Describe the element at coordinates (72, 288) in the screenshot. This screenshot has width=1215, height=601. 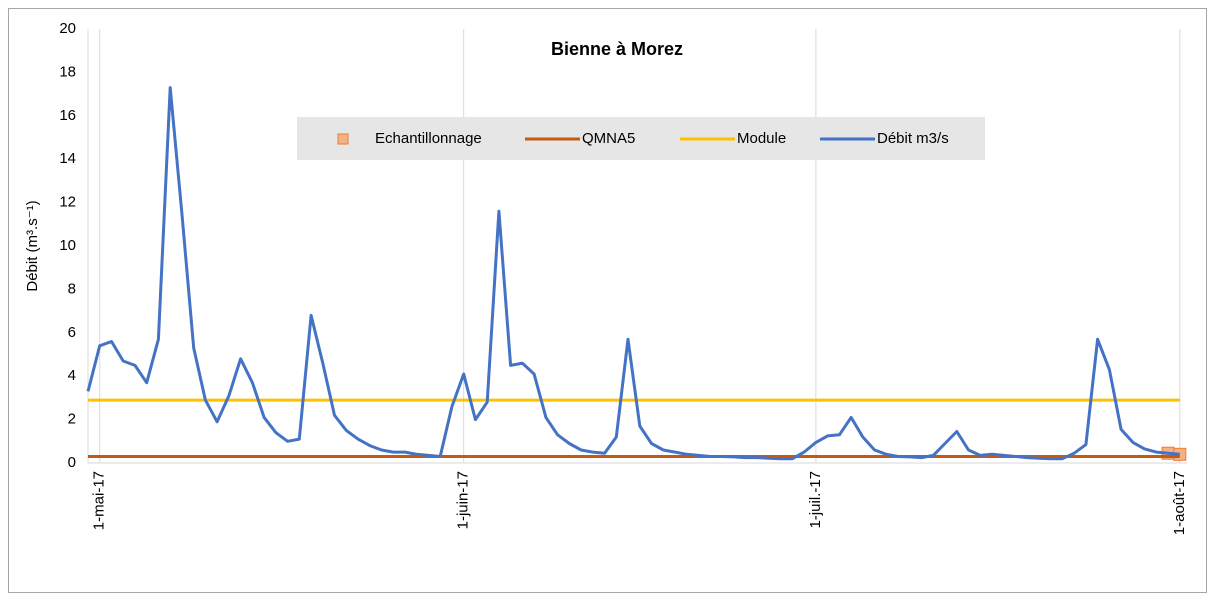
I see `y-tick-label: 8` at that location.